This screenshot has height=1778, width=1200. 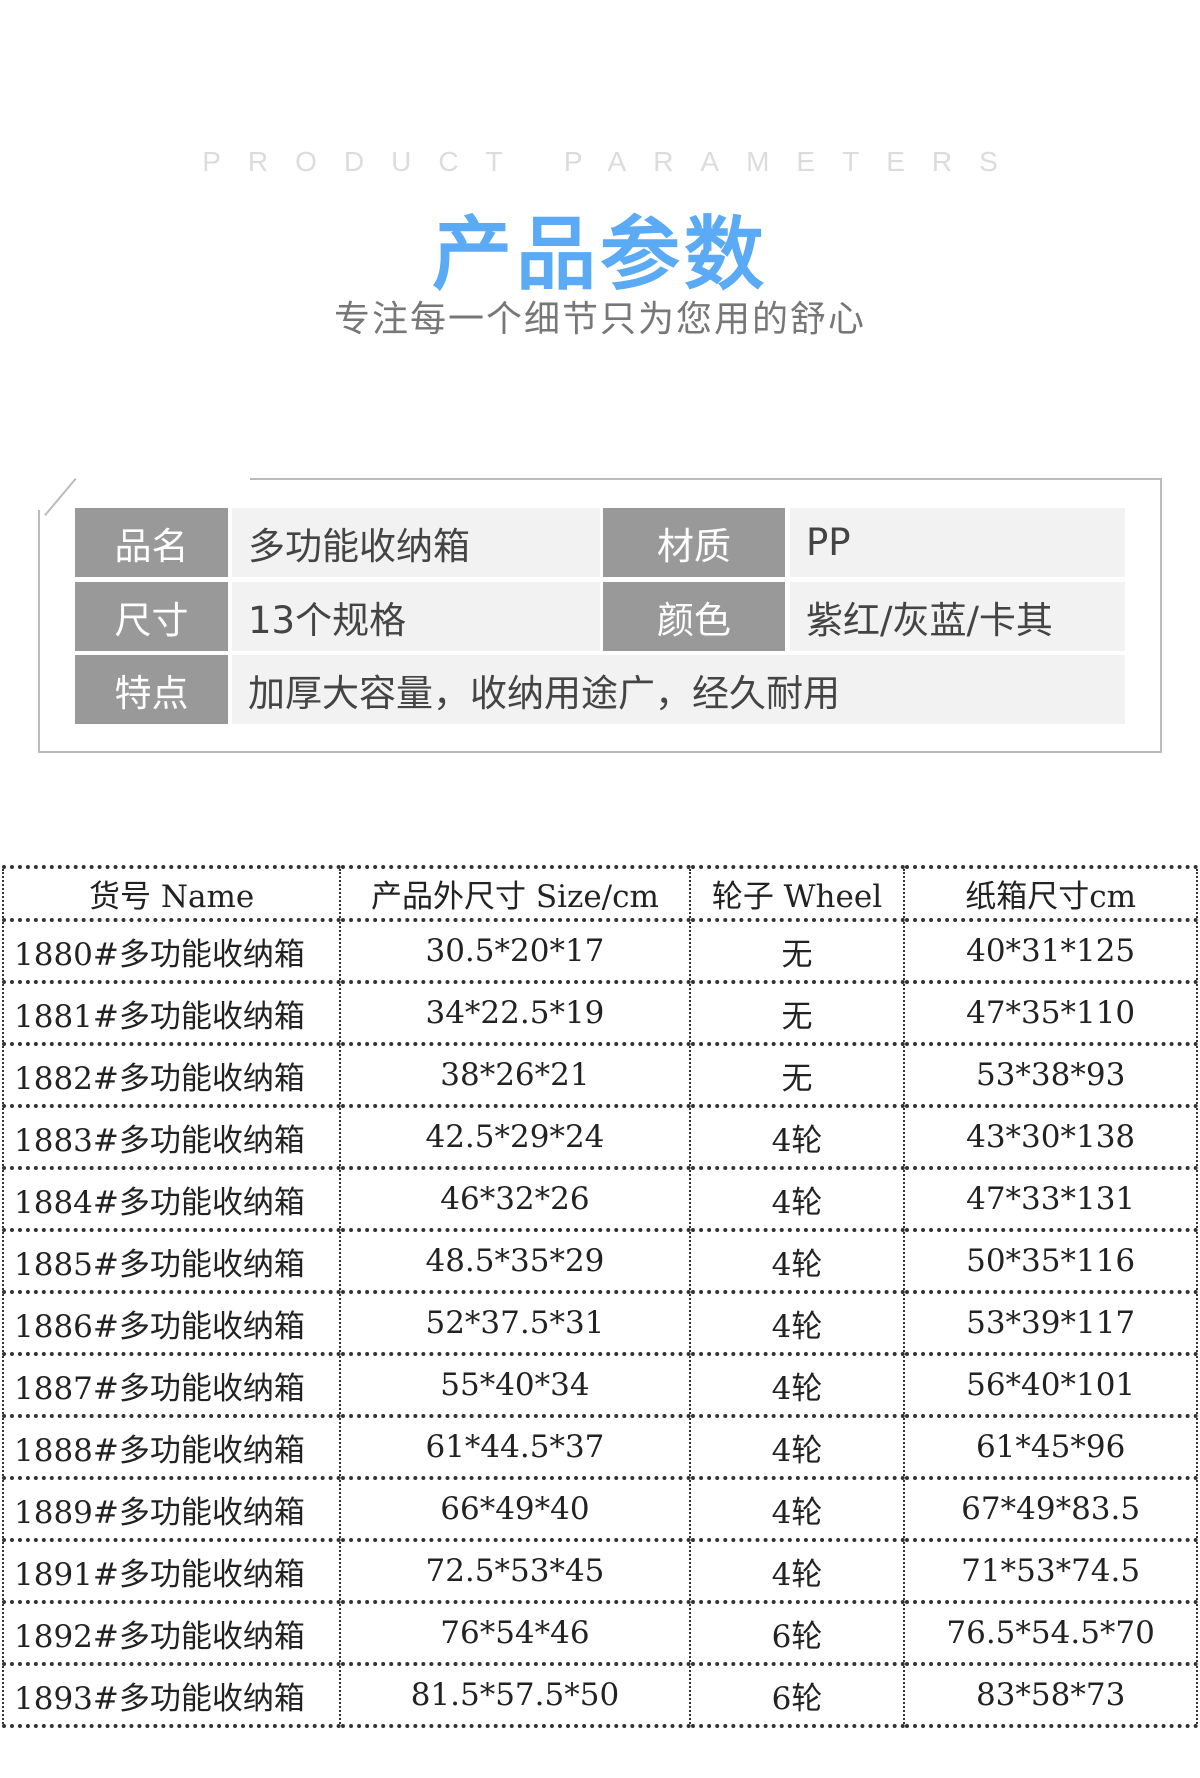 I want to click on table-cell: 47*35*110, so click(x=1050, y=1014).